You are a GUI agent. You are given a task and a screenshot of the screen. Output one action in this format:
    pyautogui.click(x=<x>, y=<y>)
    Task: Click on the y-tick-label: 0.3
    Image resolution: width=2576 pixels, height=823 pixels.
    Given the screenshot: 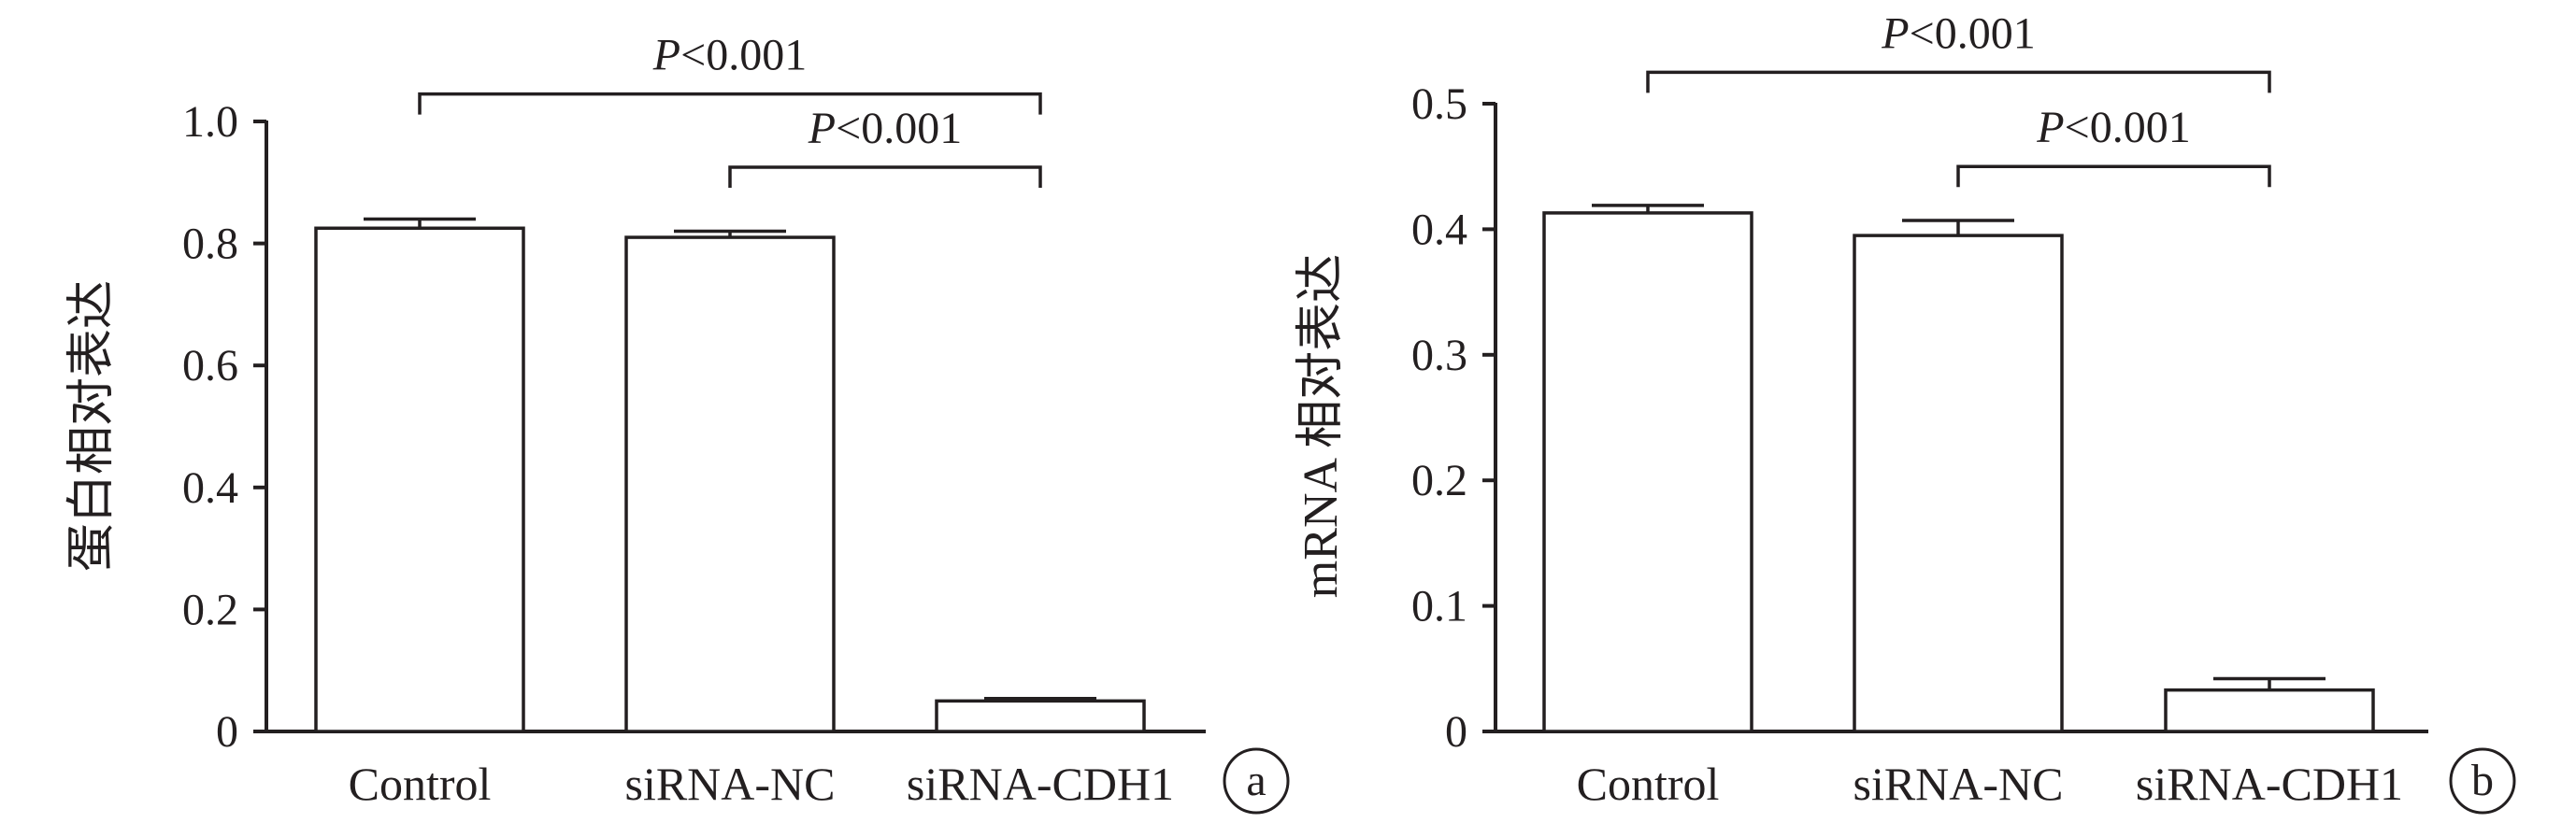 What is the action you would take?
    pyautogui.click(x=1439, y=355)
    